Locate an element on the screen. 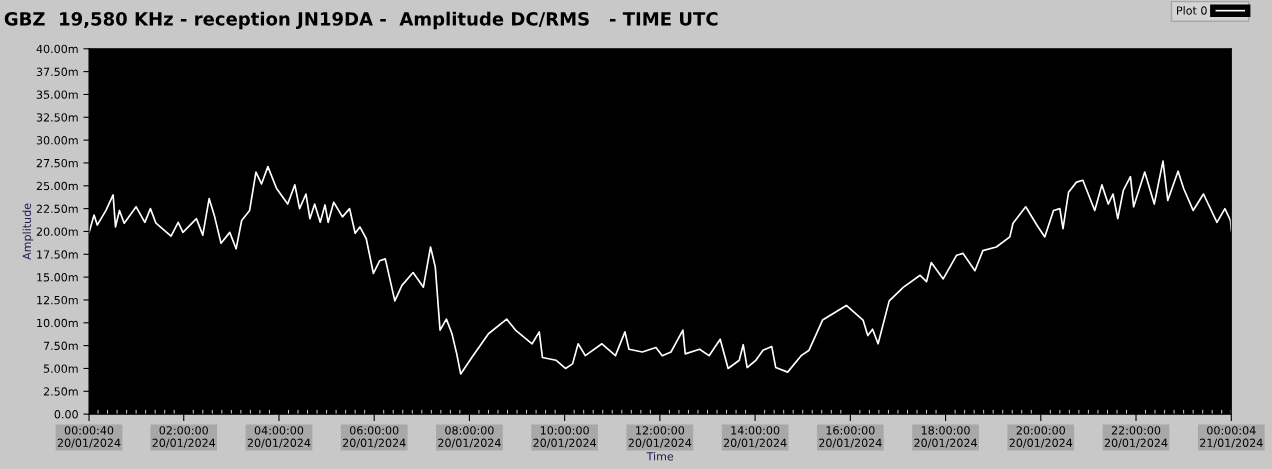 The image size is (1272, 469). x-tick-label: 20:00:00 20/01/2024 is located at coordinates (1041, 437).